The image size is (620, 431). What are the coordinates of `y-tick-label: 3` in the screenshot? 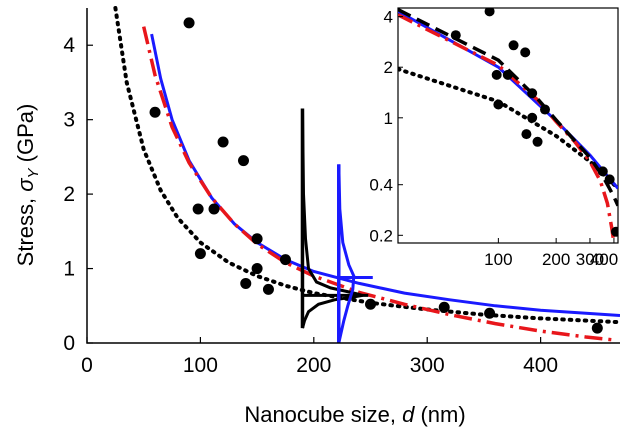 It's located at (69, 120).